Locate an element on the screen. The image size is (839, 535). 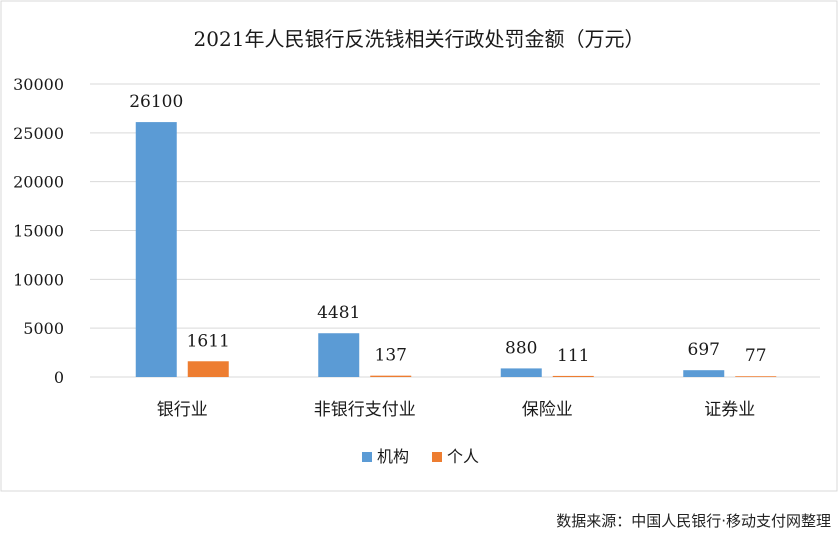
y-tick-label: 10000 is located at coordinates (38, 279).